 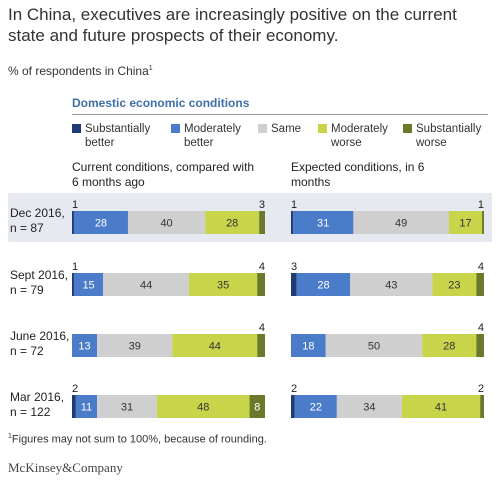 What do you see at coordinates (161, 103) in the screenshot?
I see `legend-title: Domestic economic conditions` at bounding box center [161, 103].